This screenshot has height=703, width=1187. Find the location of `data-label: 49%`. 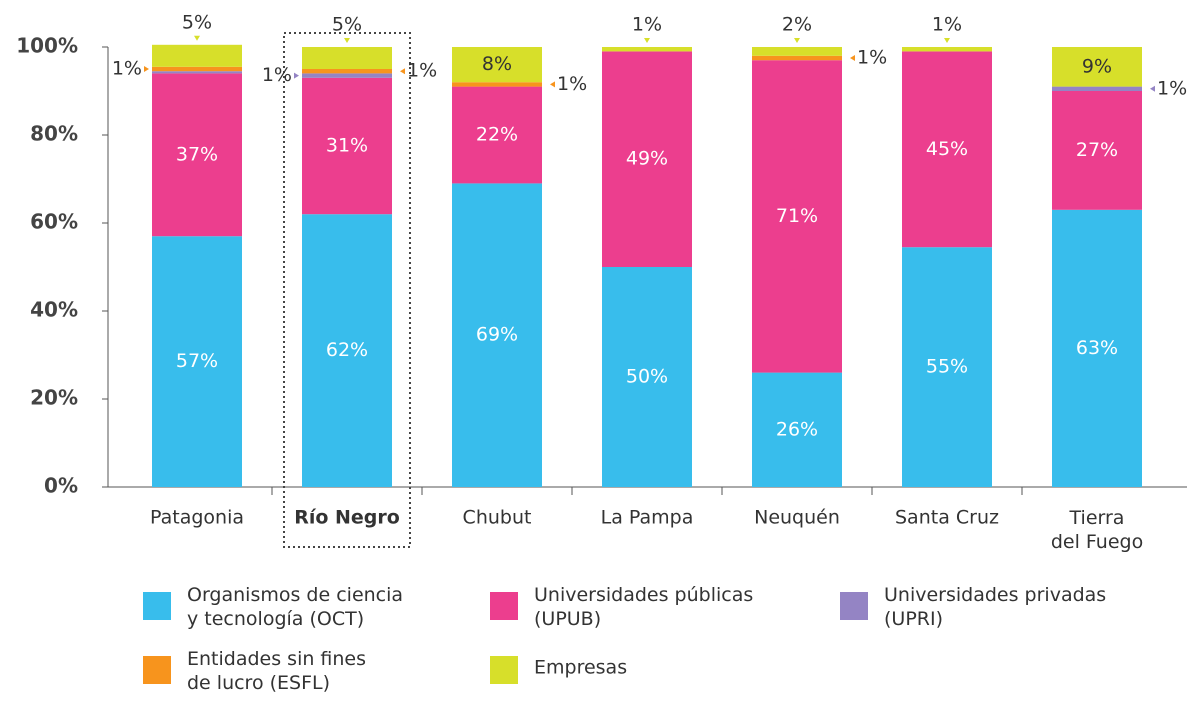

data-label: 49% is located at coordinates (647, 159).